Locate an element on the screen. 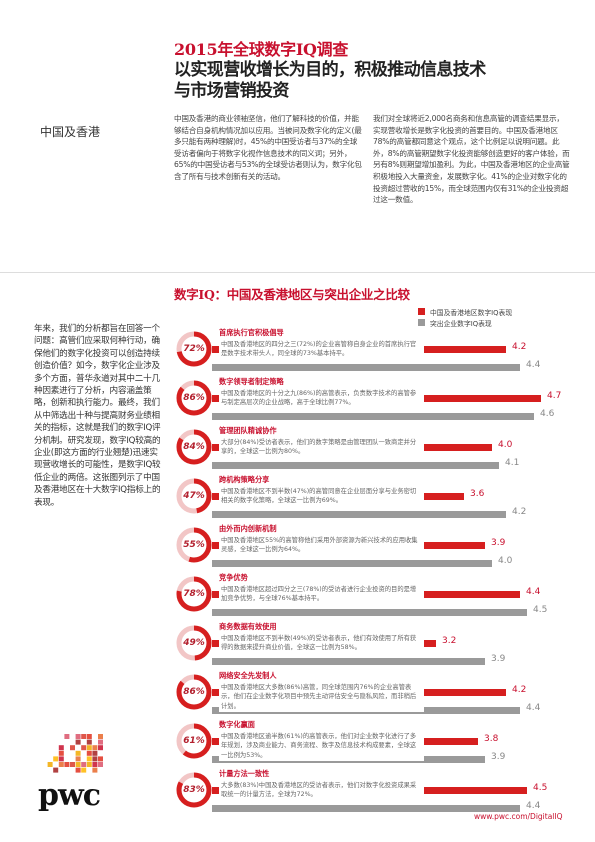 The image size is (595, 842). value-leaders: 4.0 is located at coordinates (505, 561).